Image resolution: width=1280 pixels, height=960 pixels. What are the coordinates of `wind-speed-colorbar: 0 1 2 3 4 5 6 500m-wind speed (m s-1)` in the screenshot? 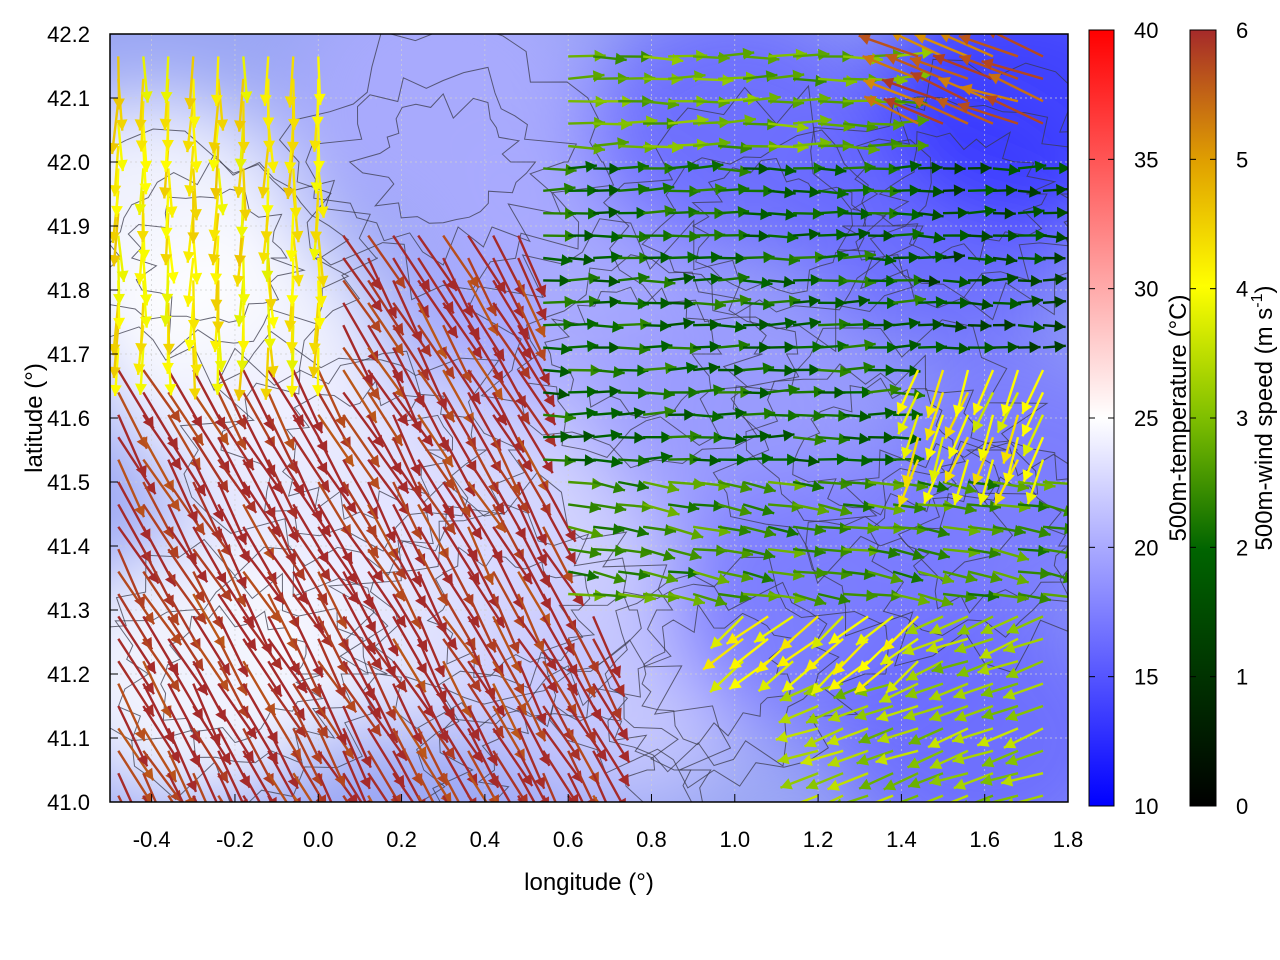 It's located at (1233, 418).